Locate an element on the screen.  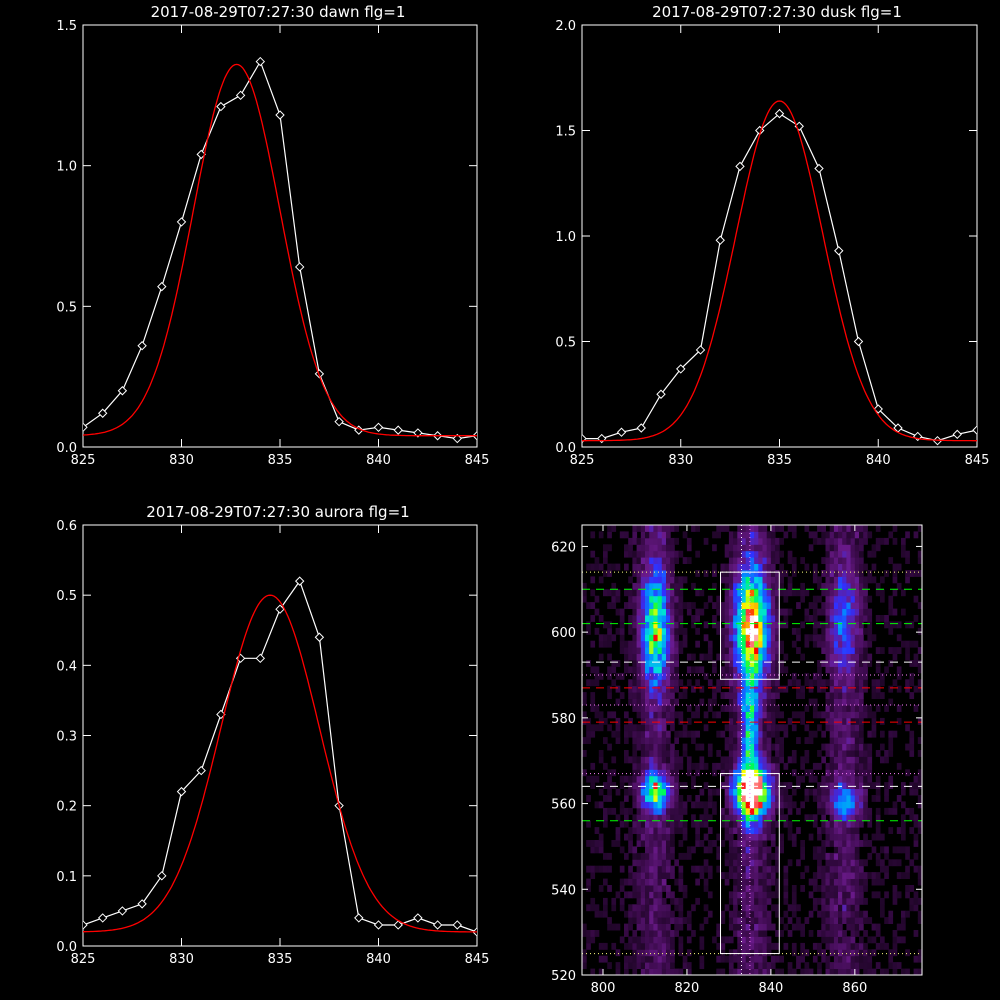
y-tick-label: 0.5 is located at coordinates (66, 596).